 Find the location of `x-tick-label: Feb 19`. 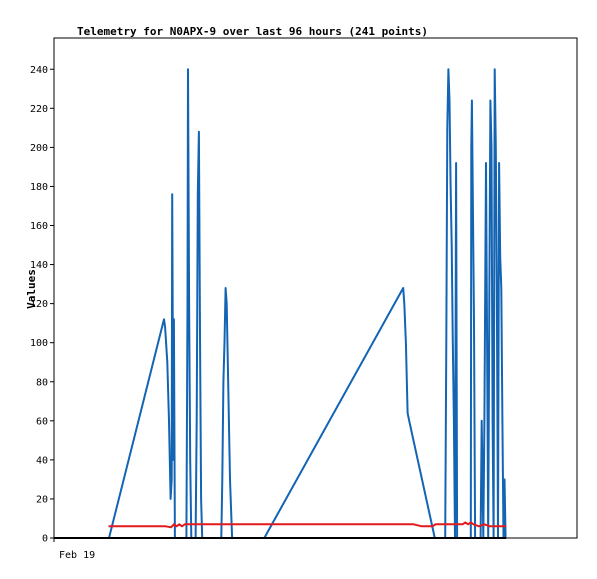

x-tick-label: Feb 19 is located at coordinates (77, 555).